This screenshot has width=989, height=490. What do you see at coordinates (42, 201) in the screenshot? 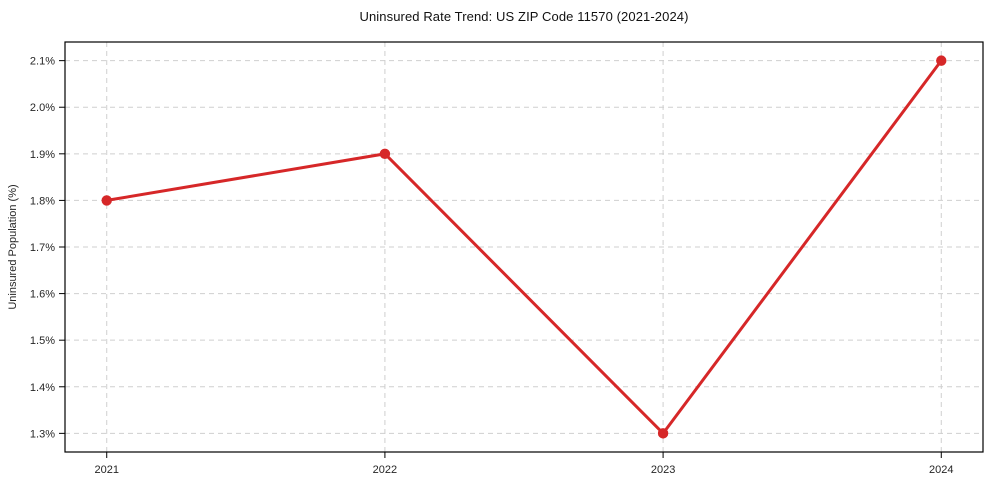
I see `y-tick-label: 1.8%` at bounding box center [42, 201].